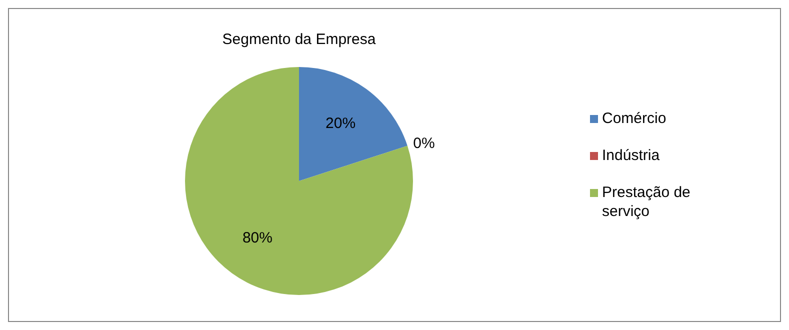 This screenshot has height=330, width=789. What do you see at coordinates (341, 123) in the screenshot?
I see `data-label: 20%` at bounding box center [341, 123].